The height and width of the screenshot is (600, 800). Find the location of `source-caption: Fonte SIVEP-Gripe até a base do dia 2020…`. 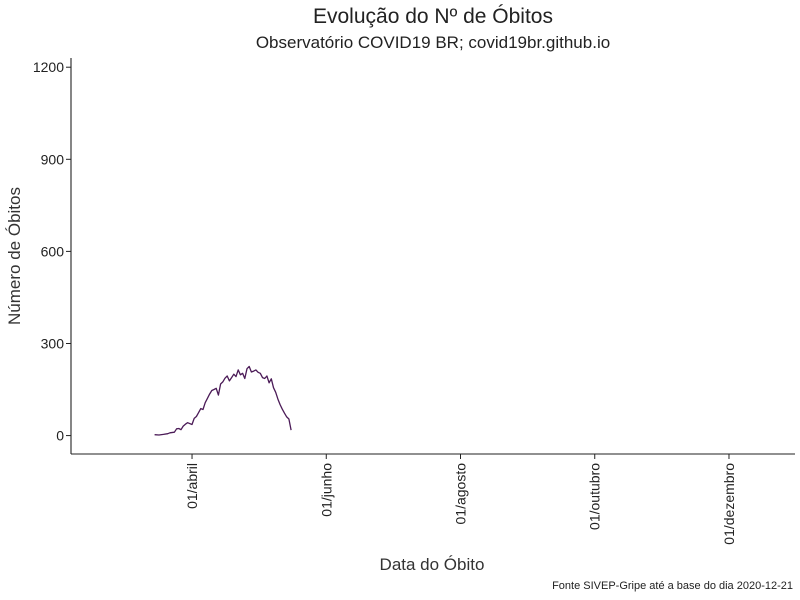

source-caption: Fonte SIVEP-Gripe até a base do dia 2020… is located at coordinates (672, 586).